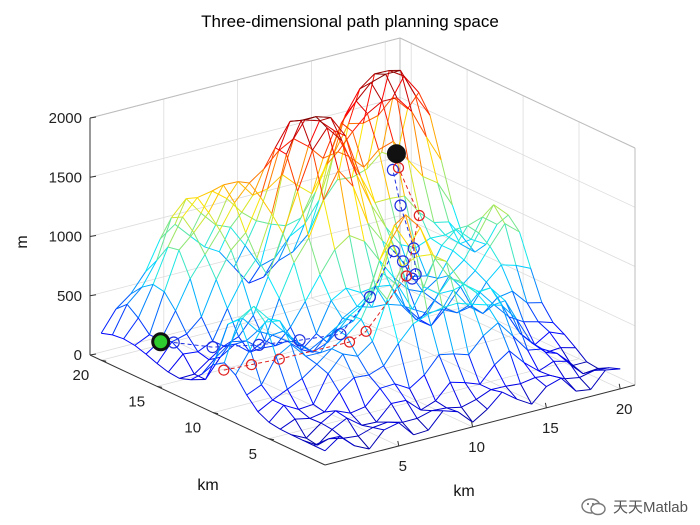 Image resolution: width=700 pixels, height=525 pixels. What do you see at coordinates (212, 347) in the screenshot?
I see `blue-path-waypoint` at bounding box center [212, 347].